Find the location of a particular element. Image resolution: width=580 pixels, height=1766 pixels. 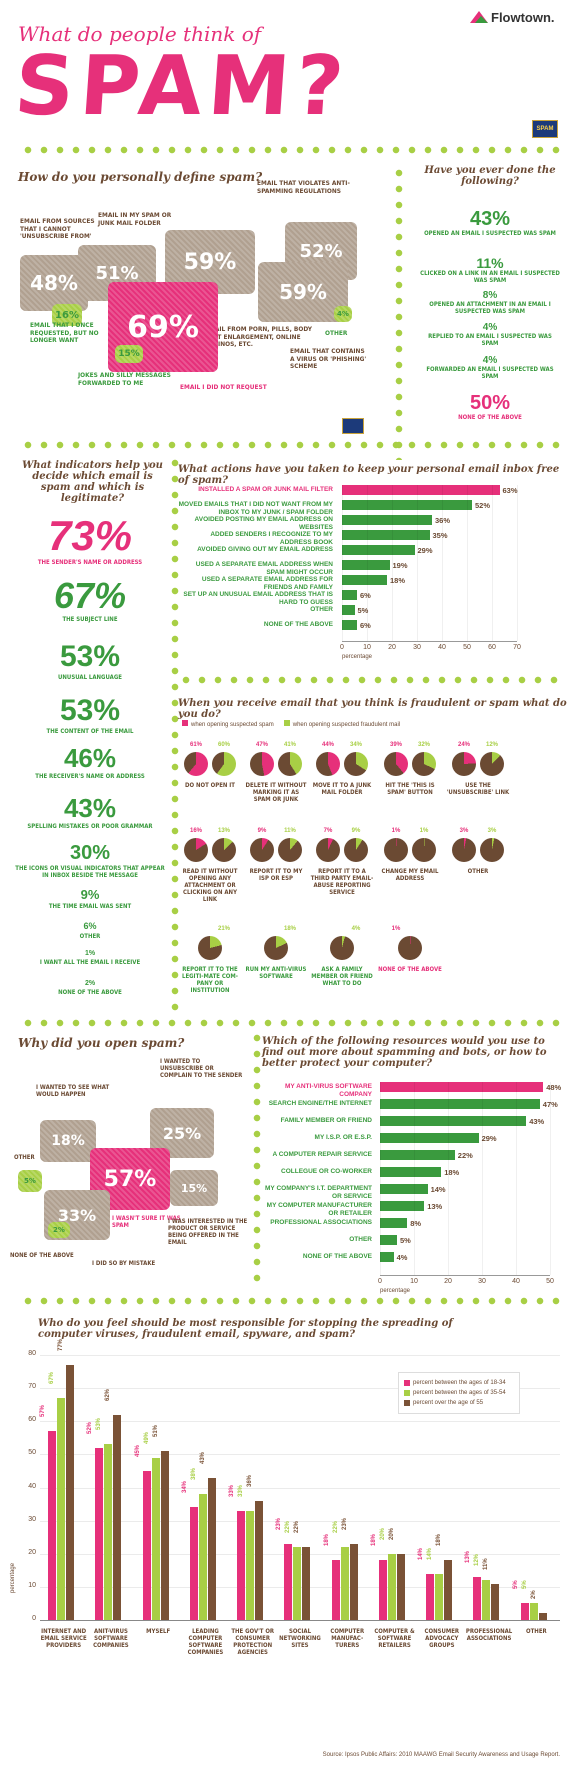

indicator-label: THE TIME EMAIL WAS SENT is located at coordinates (90, 906).